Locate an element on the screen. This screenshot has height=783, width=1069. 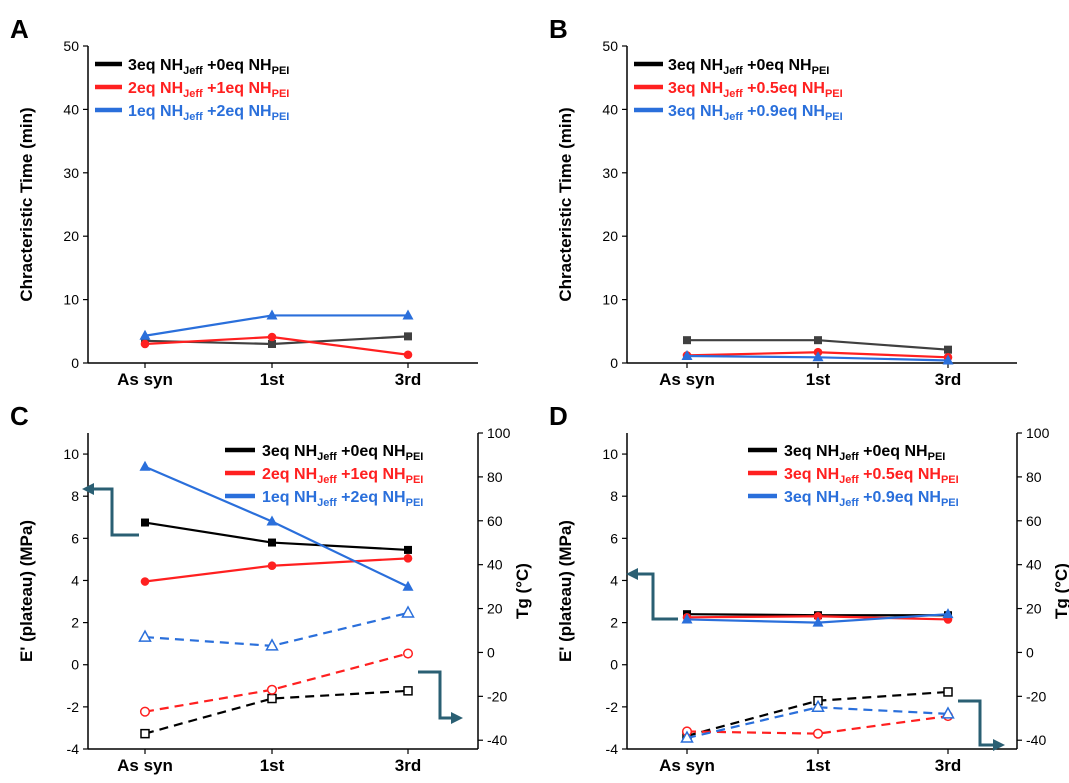
legend-text: 2eq NH is located at coordinates (289, 474).